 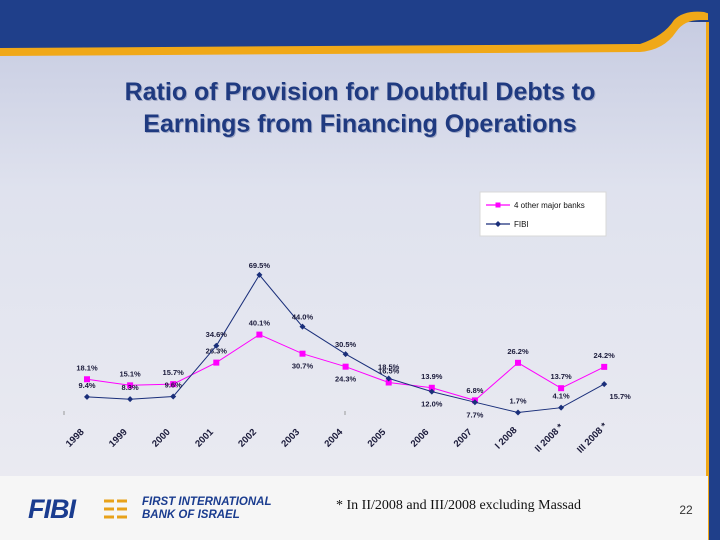 I want to click on legend-marker-fibi, so click(x=498, y=224).